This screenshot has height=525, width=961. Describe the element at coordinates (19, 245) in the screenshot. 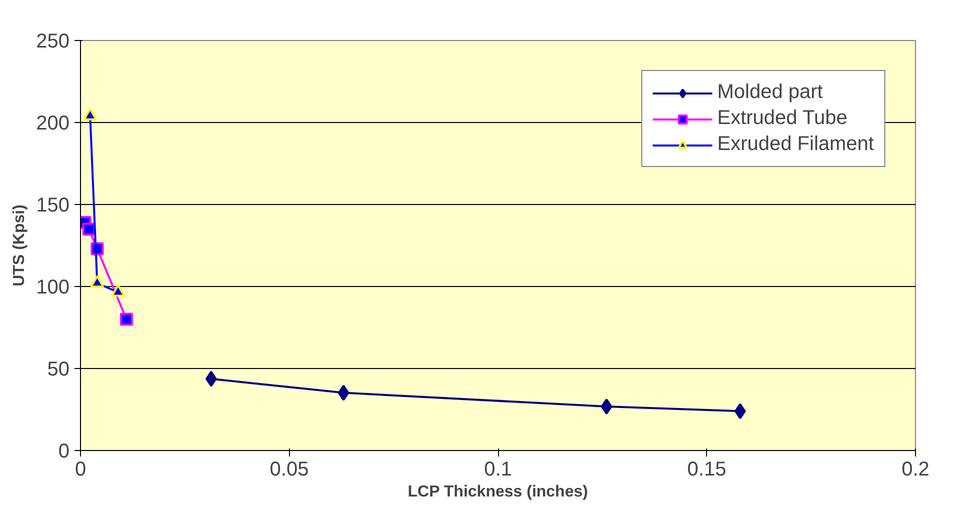

I see `y-axis-title: UTS (Kpsi)` at that location.